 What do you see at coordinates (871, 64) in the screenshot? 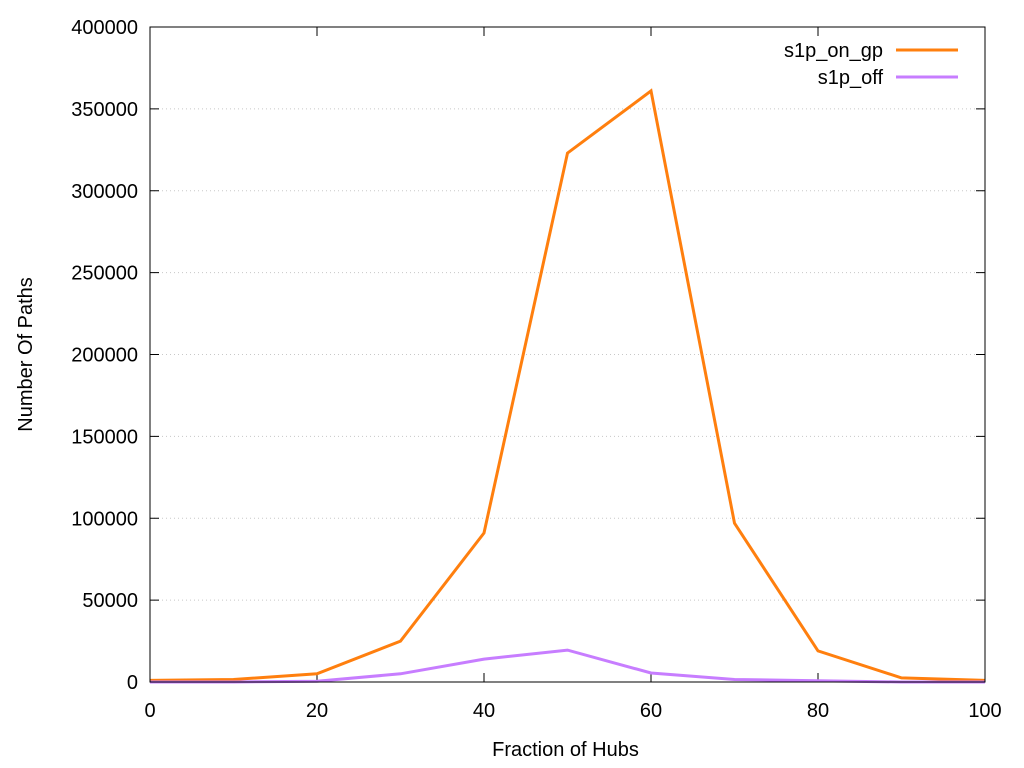
I see `legend: s1p_on_gp s1p_off` at bounding box center [871, 64].